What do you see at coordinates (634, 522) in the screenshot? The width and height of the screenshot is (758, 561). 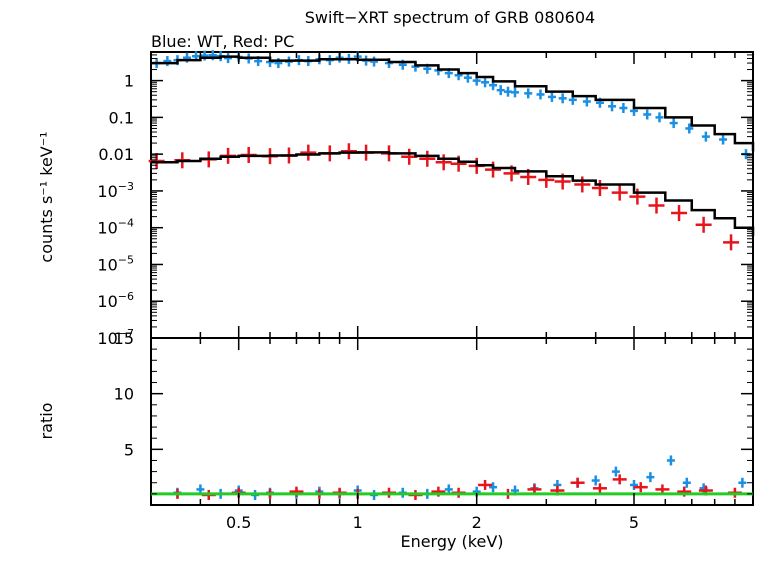 I see `x-tick-label: 5` at bounding box center [634, 522].